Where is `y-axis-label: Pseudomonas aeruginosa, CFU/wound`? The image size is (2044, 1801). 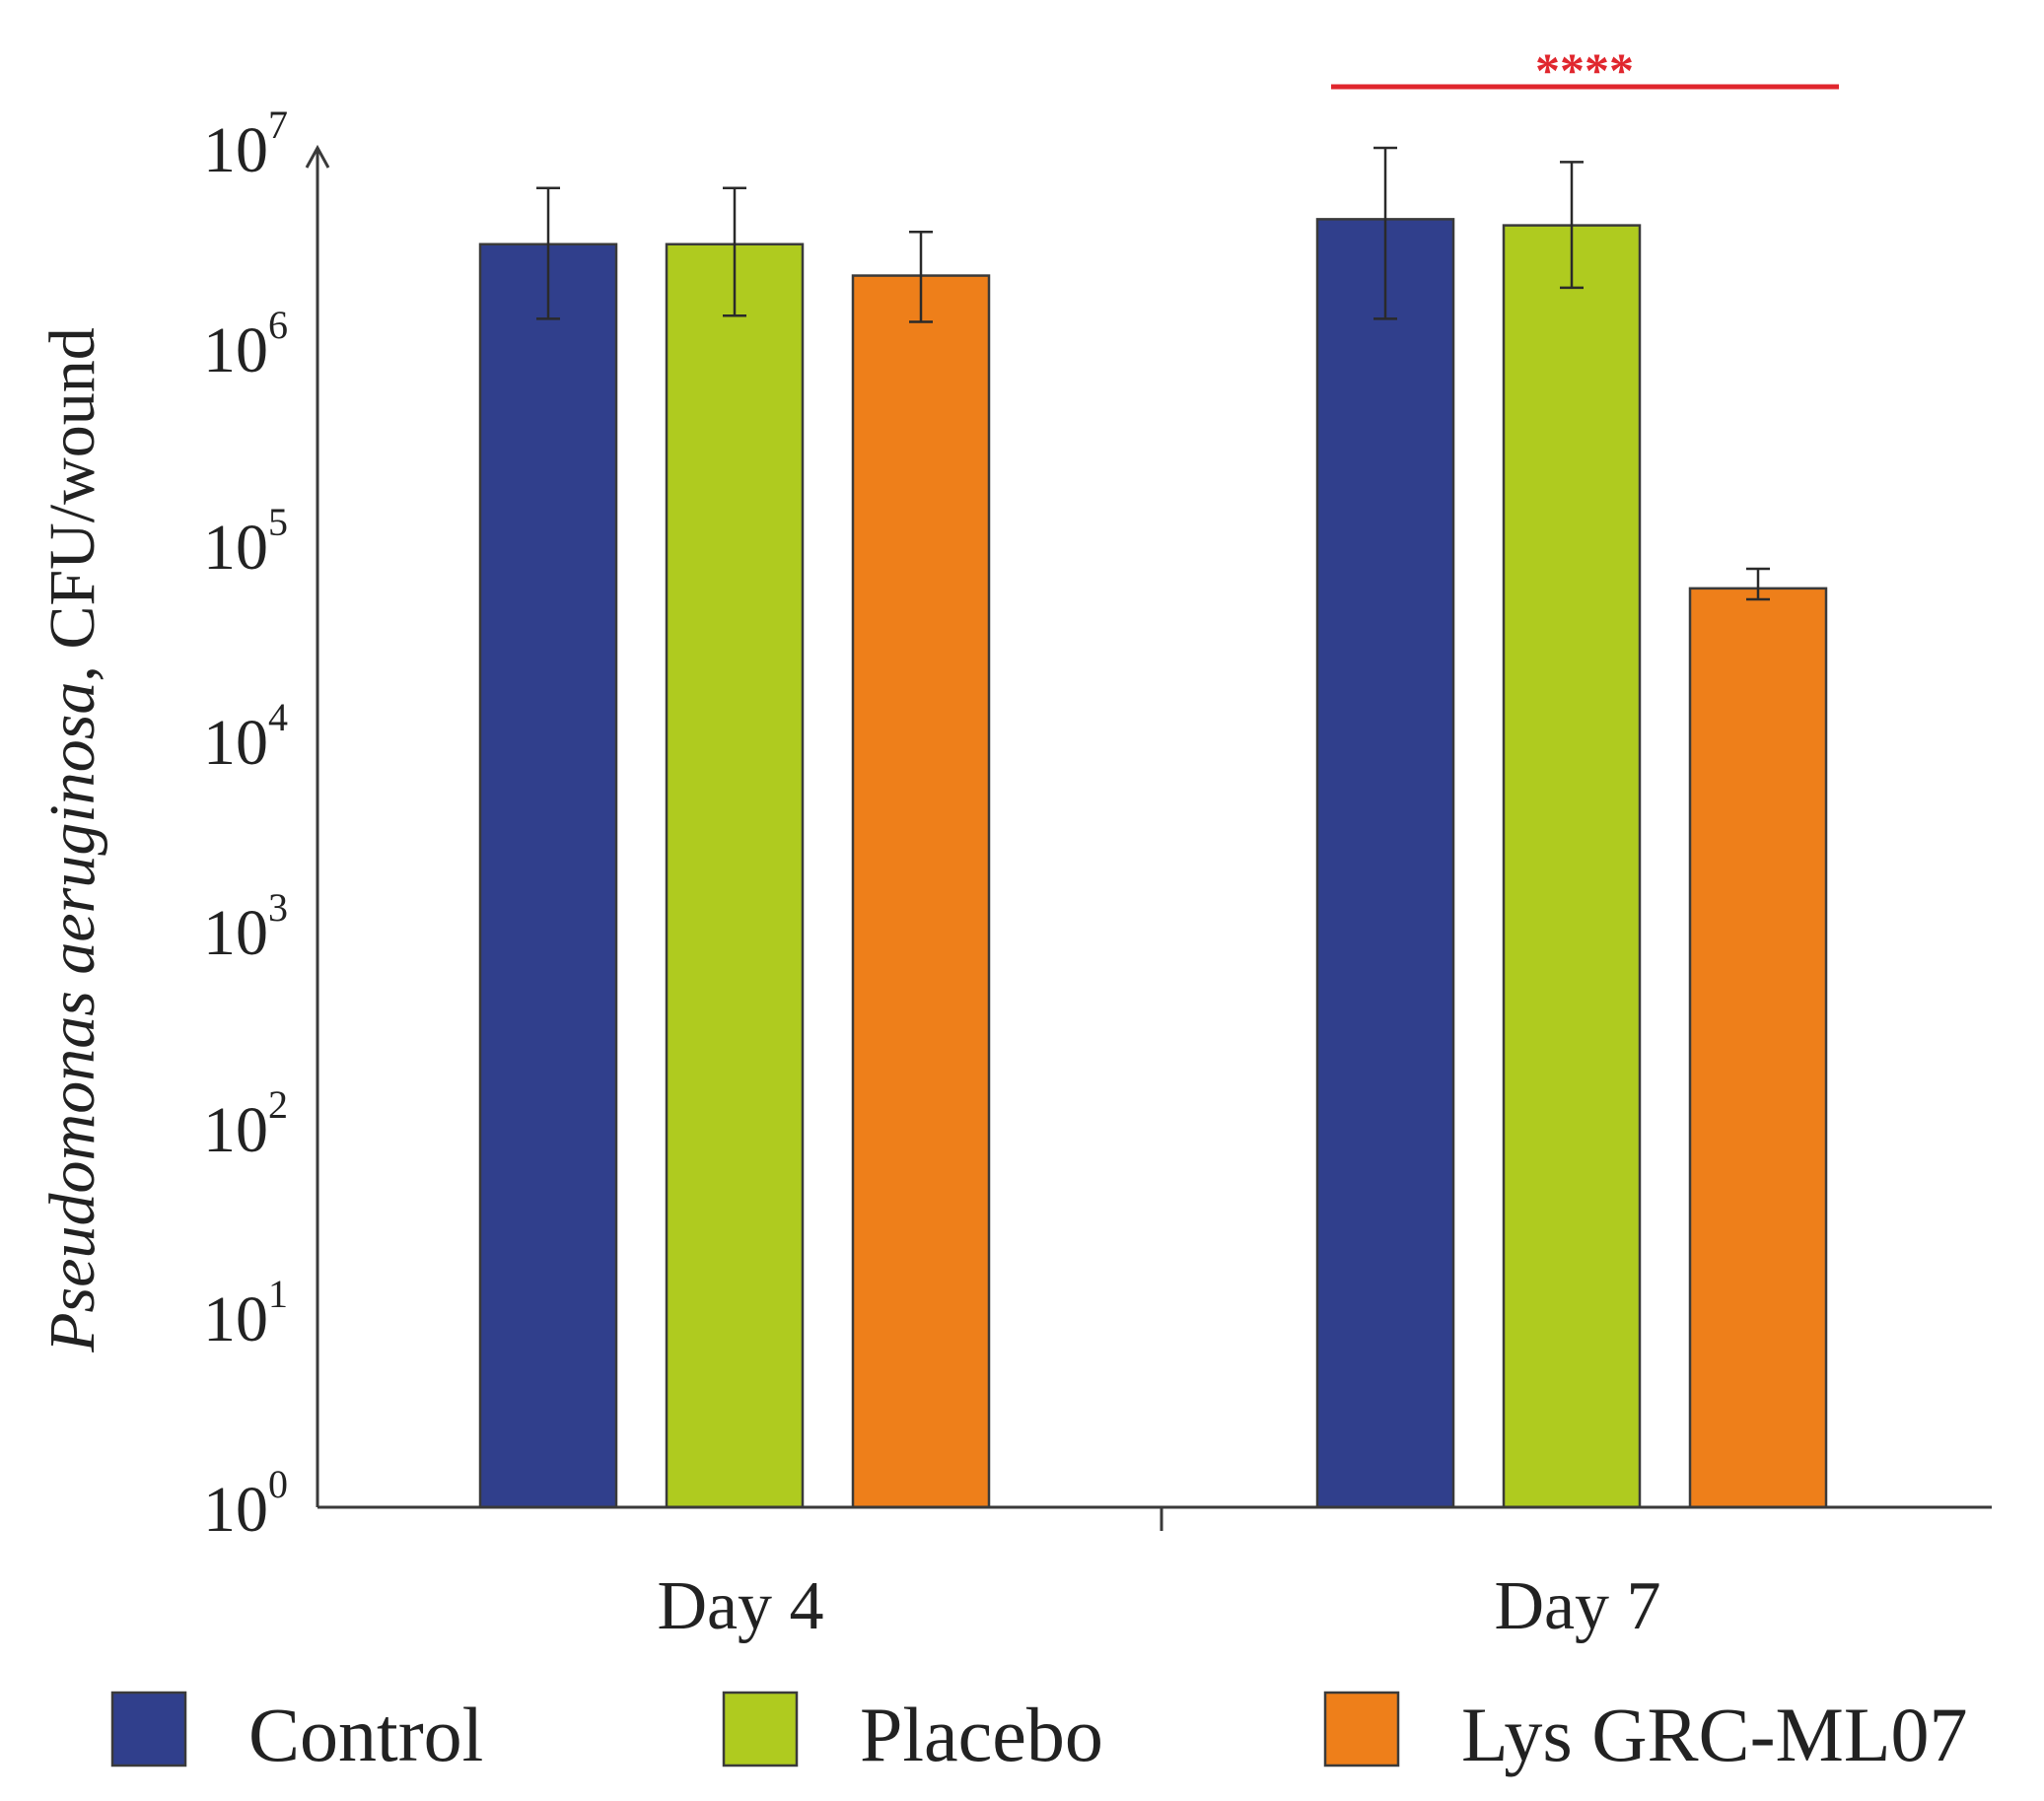 y-axis-label: Pseudomonas aeruginosa, CFU/wound is located at coordinates (72, 840).